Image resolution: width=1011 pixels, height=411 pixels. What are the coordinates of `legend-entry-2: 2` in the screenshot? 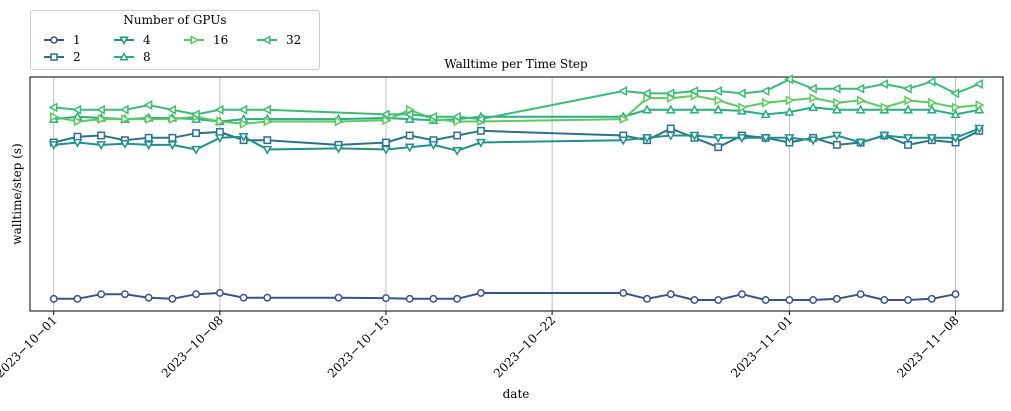 It's located at (62, 57).